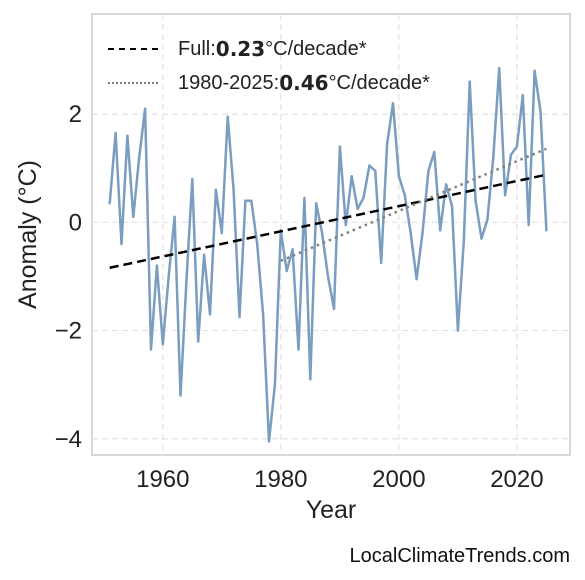 This screenshot has width=585, height=580. I want to click on legend-full-prefix: Full:, so click(197, 48).